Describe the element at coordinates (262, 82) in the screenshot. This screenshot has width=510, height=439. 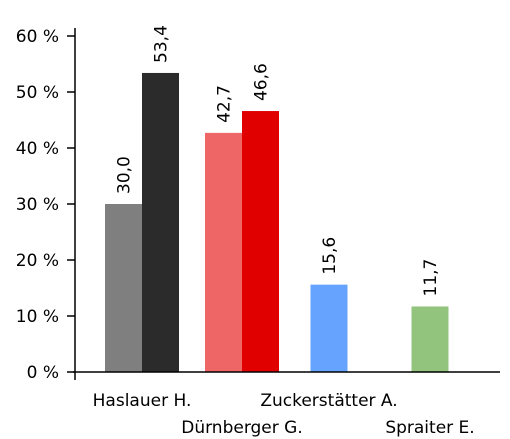
I see `data-label-3: 46,6` at that location.